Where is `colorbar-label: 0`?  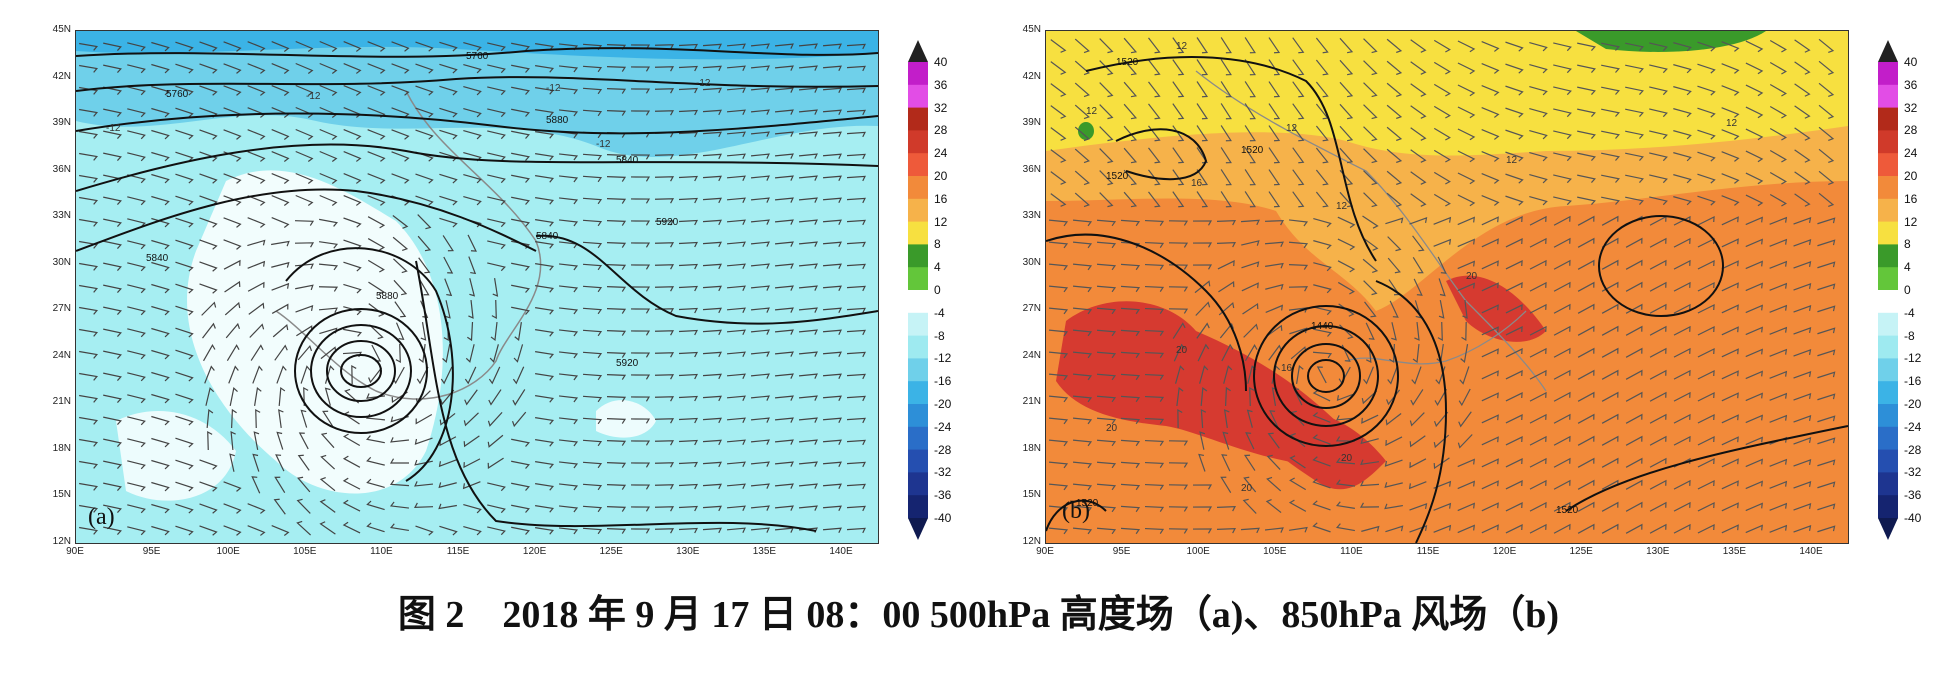
colorbar-label: 0 is located at coordinates (1907, 290).